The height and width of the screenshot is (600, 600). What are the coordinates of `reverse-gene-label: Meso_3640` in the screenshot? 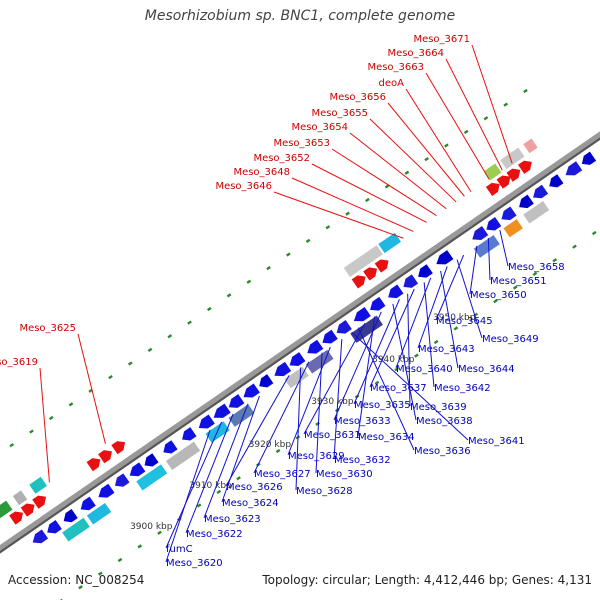 It's located at (424, 369).